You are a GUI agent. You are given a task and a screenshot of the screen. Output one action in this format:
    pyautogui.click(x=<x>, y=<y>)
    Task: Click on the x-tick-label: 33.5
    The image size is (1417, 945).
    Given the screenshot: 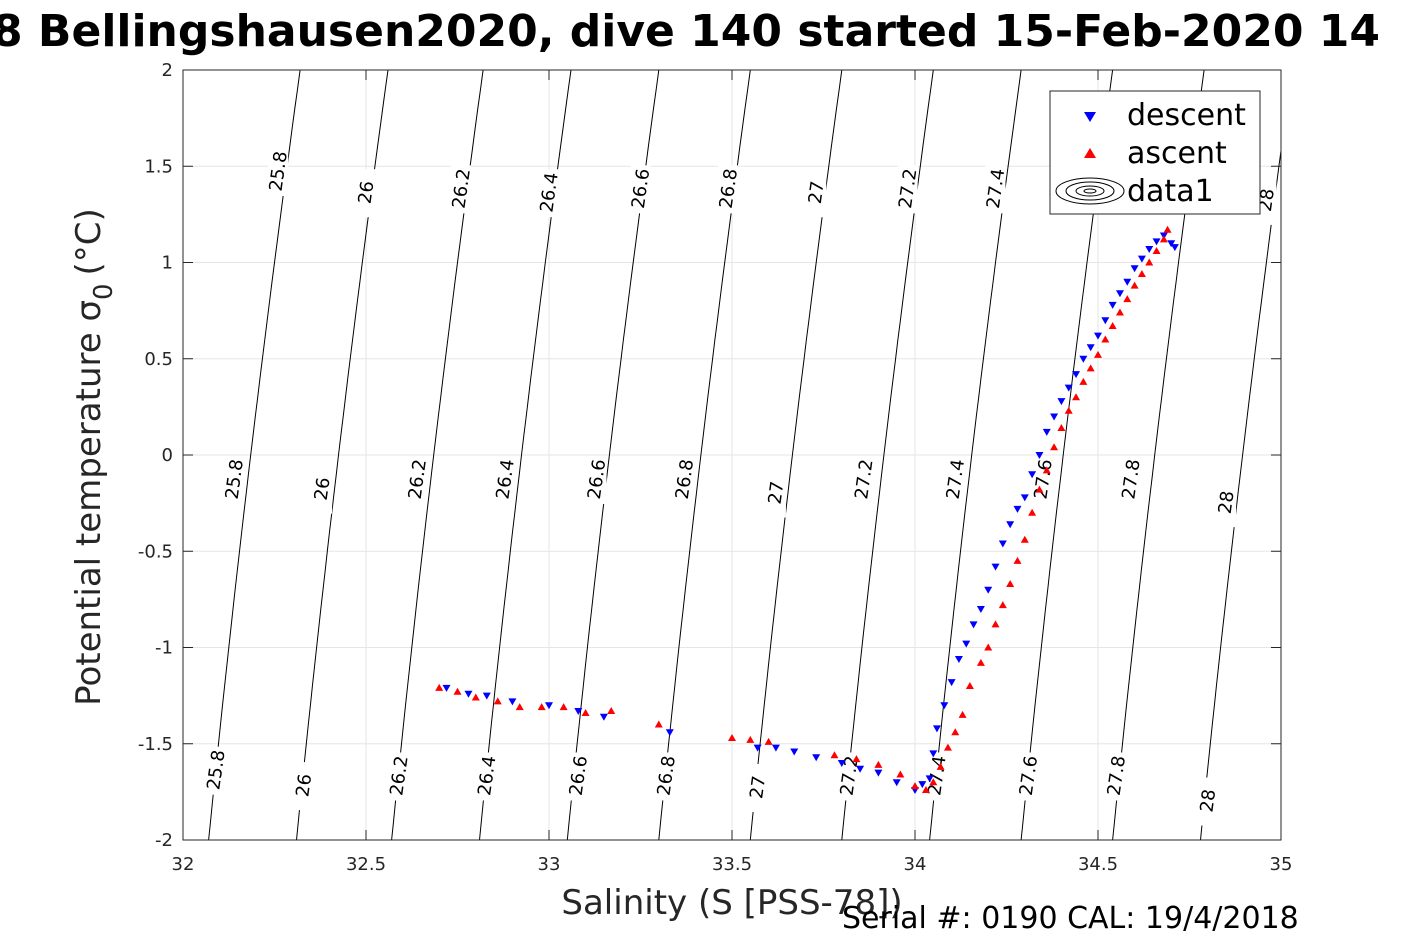 What is the action you would take?
    pyautogui.click(x=732, y=864)
    